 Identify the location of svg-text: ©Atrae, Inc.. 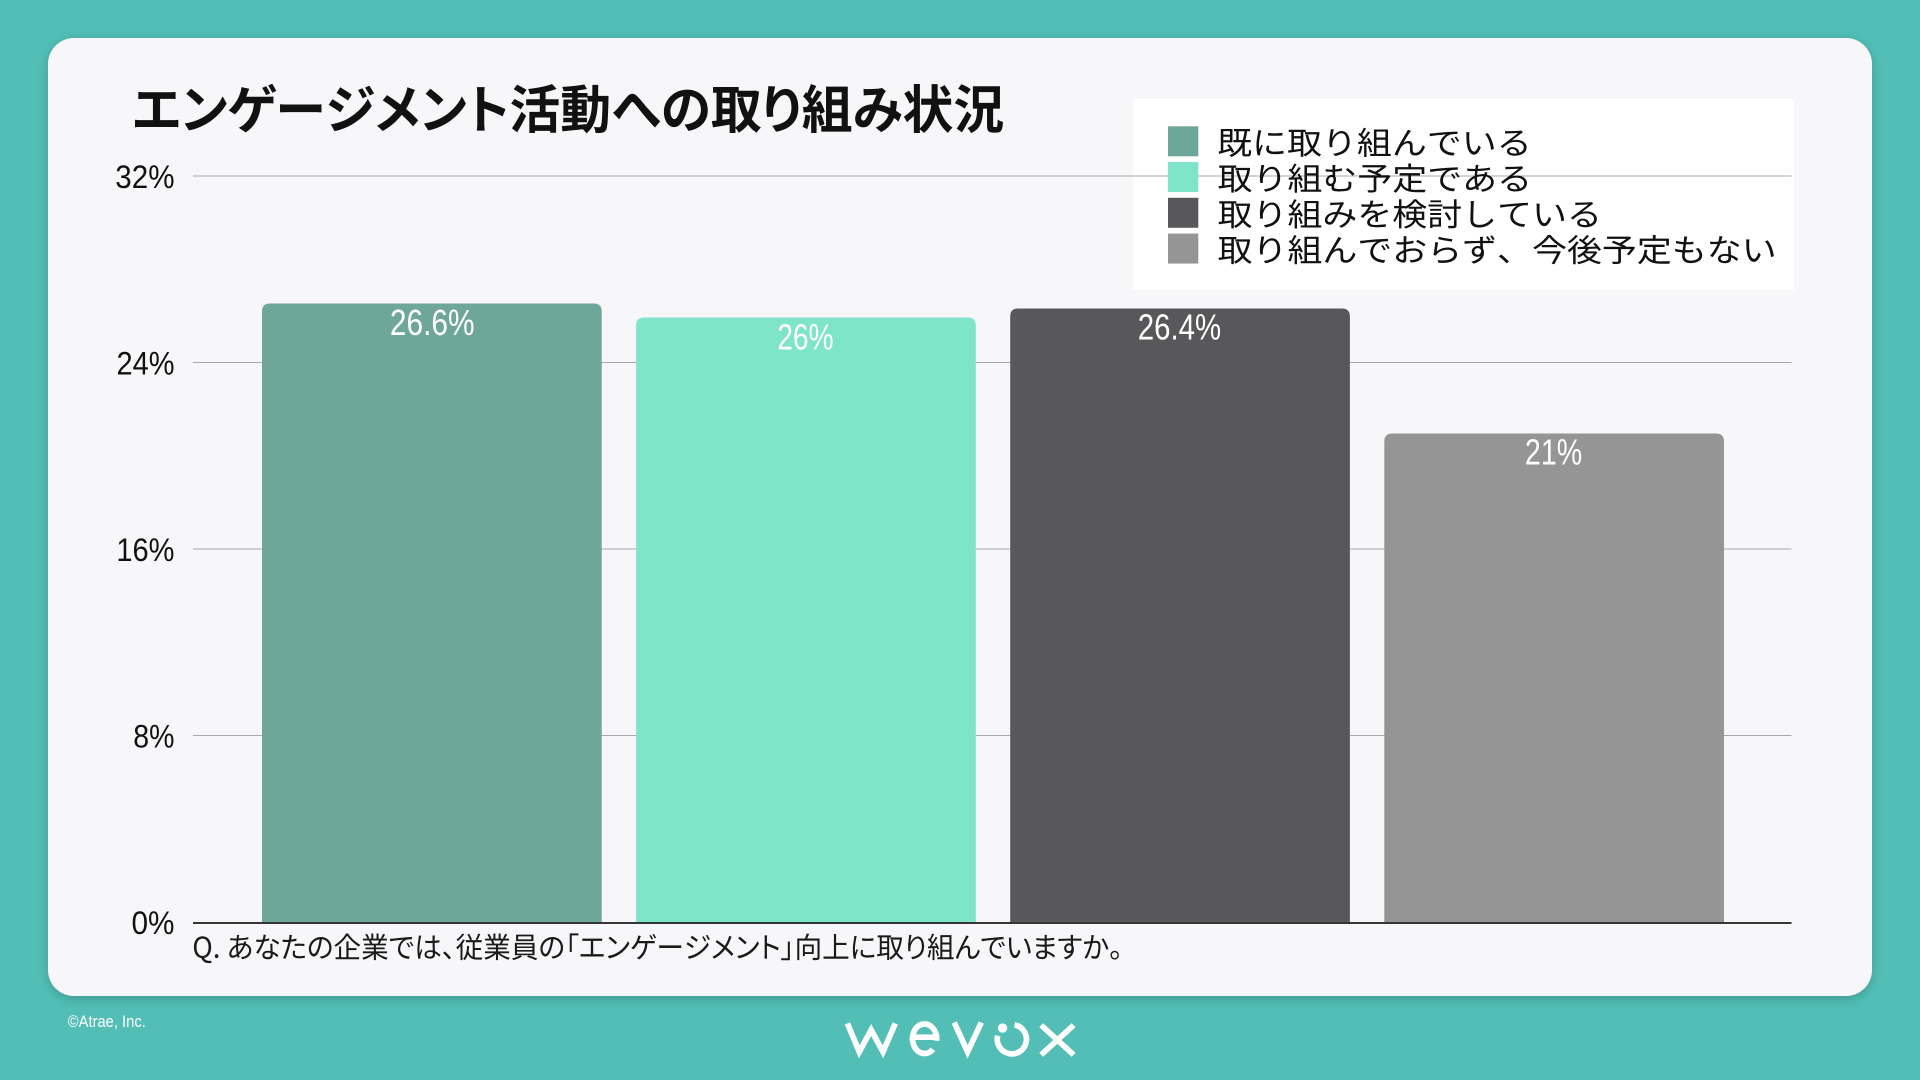
(107, 1021).